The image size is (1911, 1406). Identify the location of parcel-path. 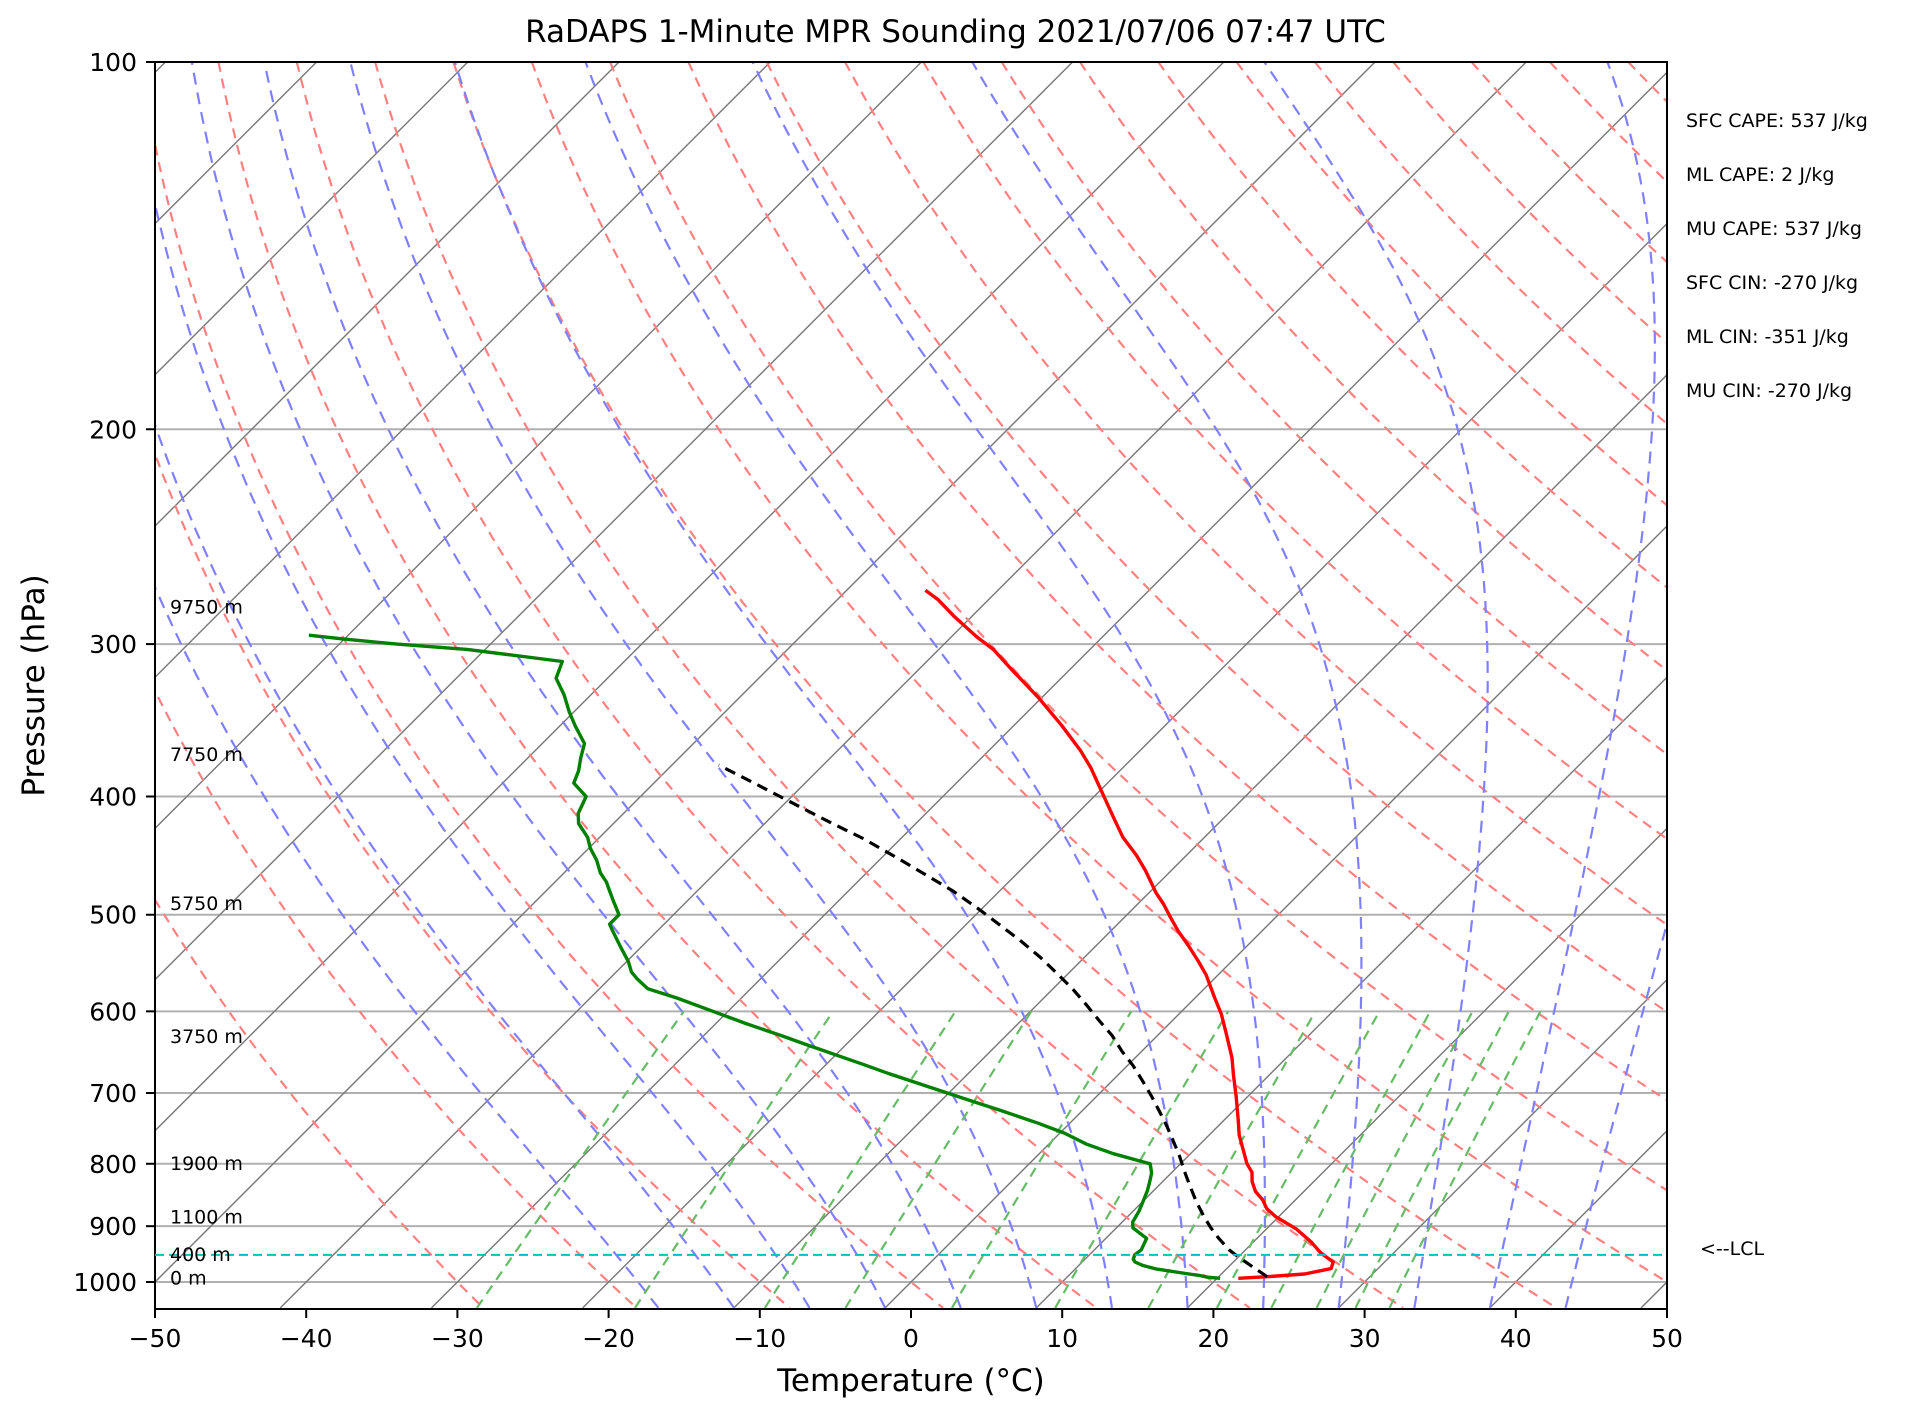
(993, 1021).